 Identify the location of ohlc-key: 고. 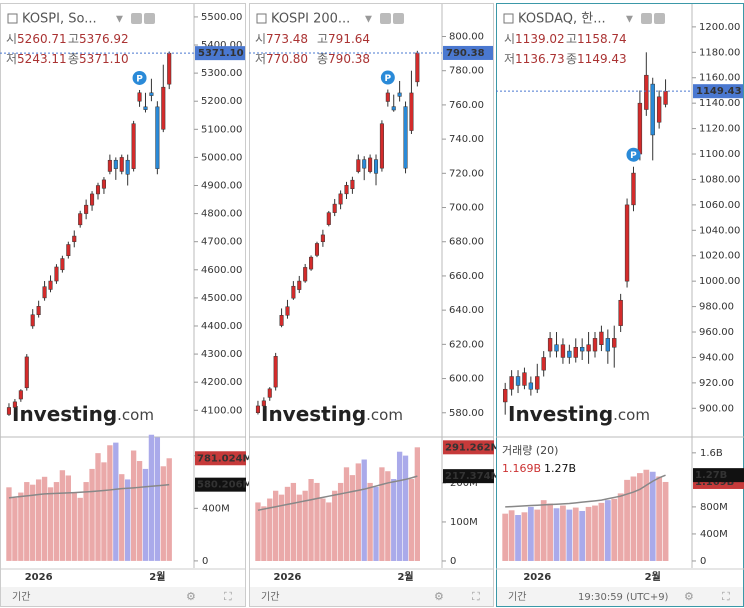
(571, 39).